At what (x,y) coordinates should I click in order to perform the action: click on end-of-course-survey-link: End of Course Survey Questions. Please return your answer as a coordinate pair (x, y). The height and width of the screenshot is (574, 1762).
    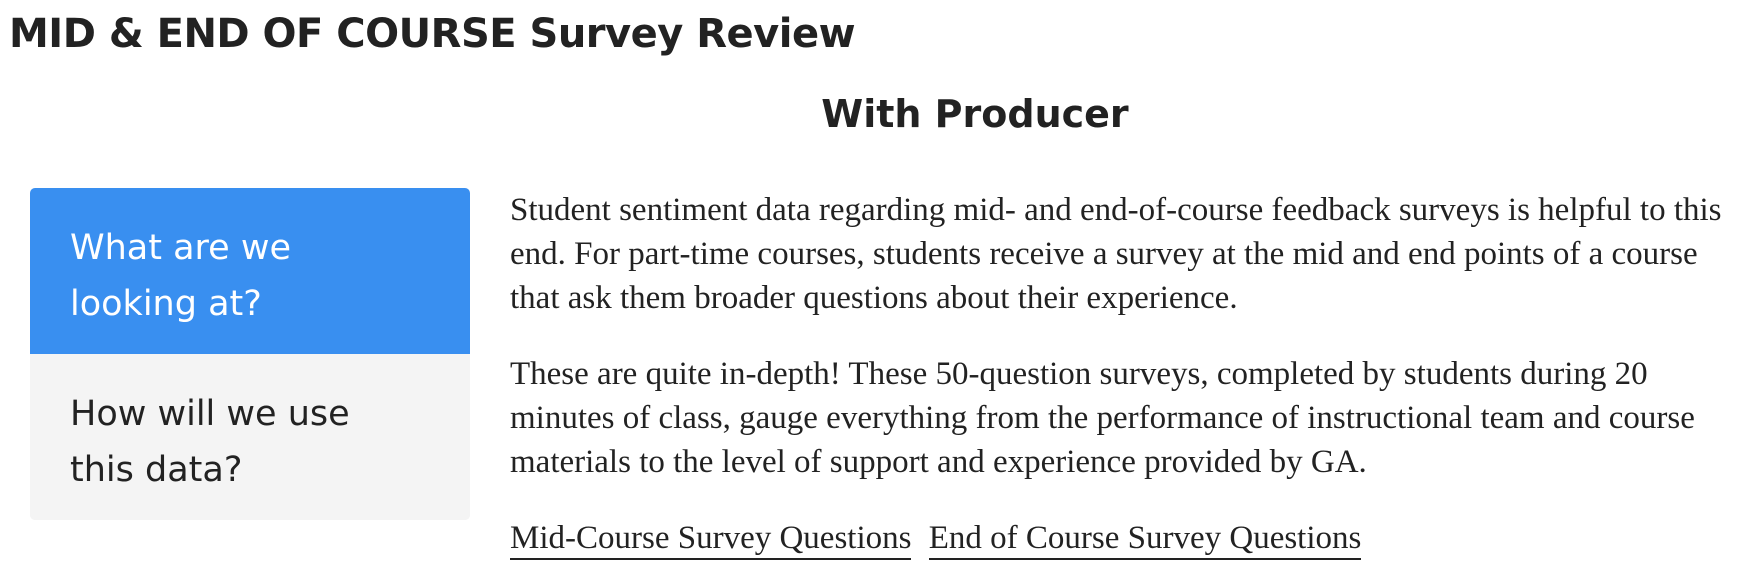
    Looking at the image, I should click on (1145, 540).